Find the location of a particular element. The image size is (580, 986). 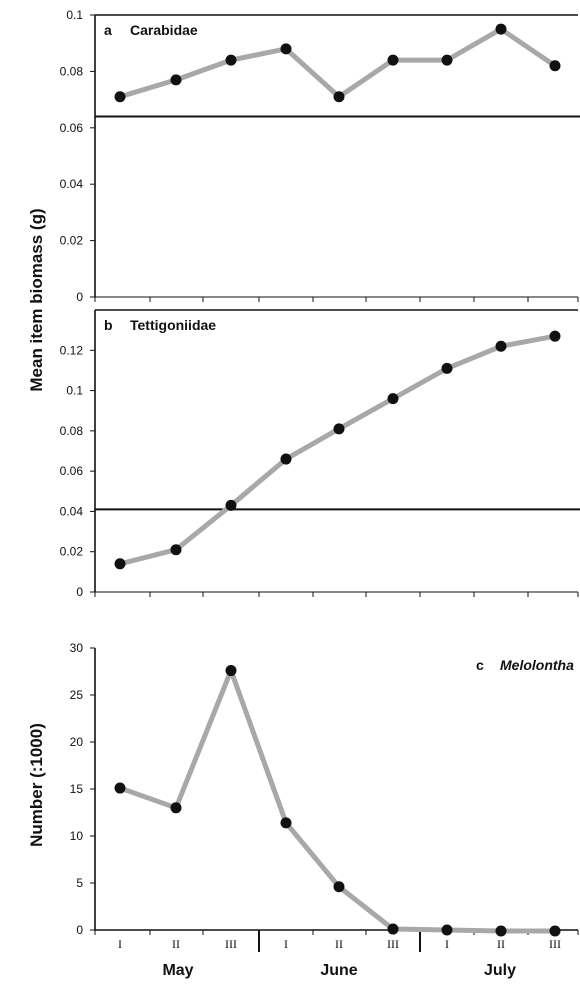

panel-b-y-tick-label: 0.08 is located at coordinates (72, 431).